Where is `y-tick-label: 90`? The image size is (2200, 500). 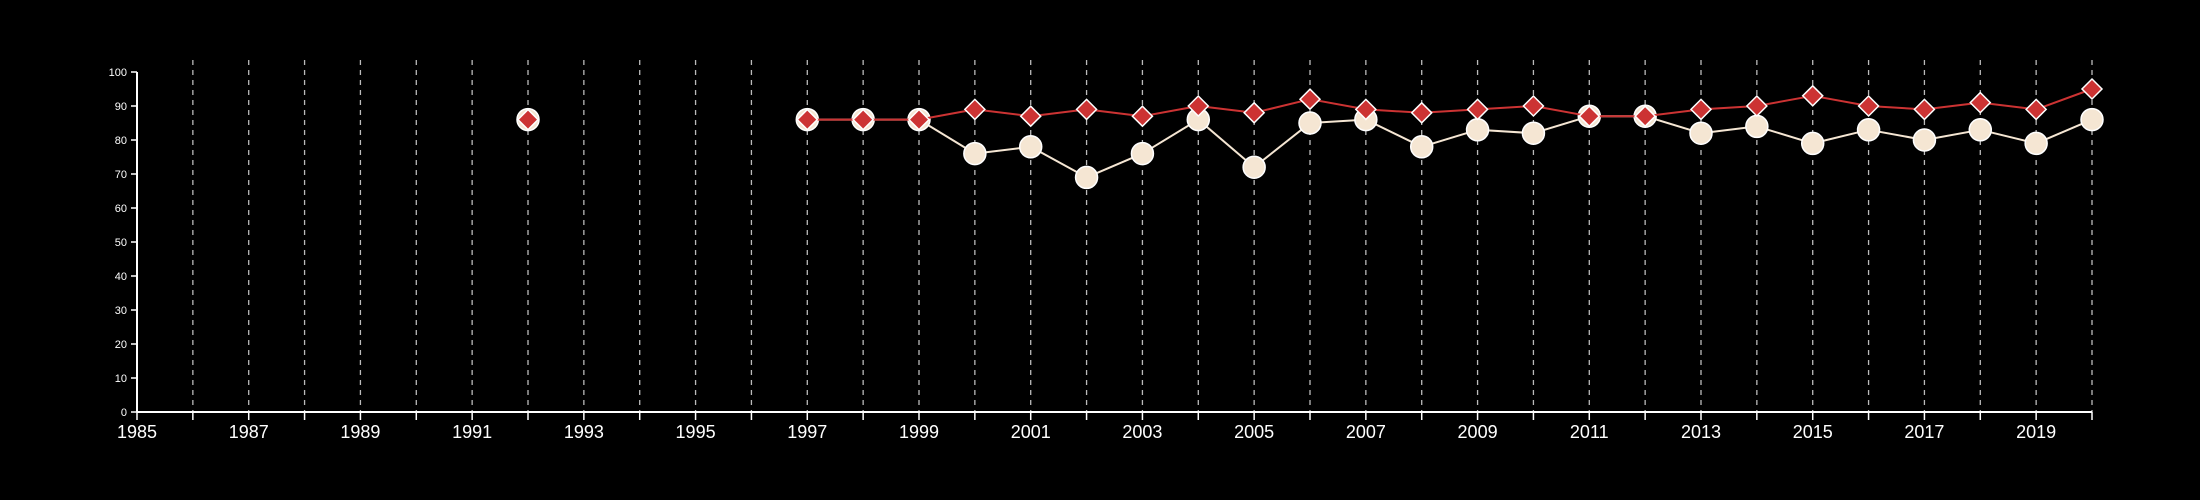
y-tick-label: 90 is located at coordinates (121, 107).